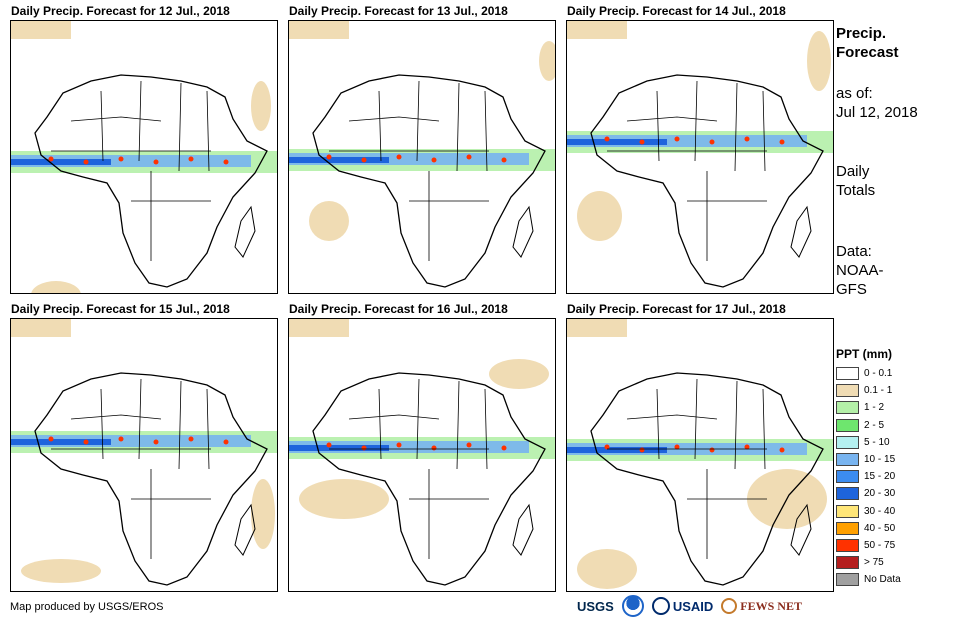  Describe the element at coordinates (854, 251) in the screenshot. I see `data-line1: Data:` at that location.